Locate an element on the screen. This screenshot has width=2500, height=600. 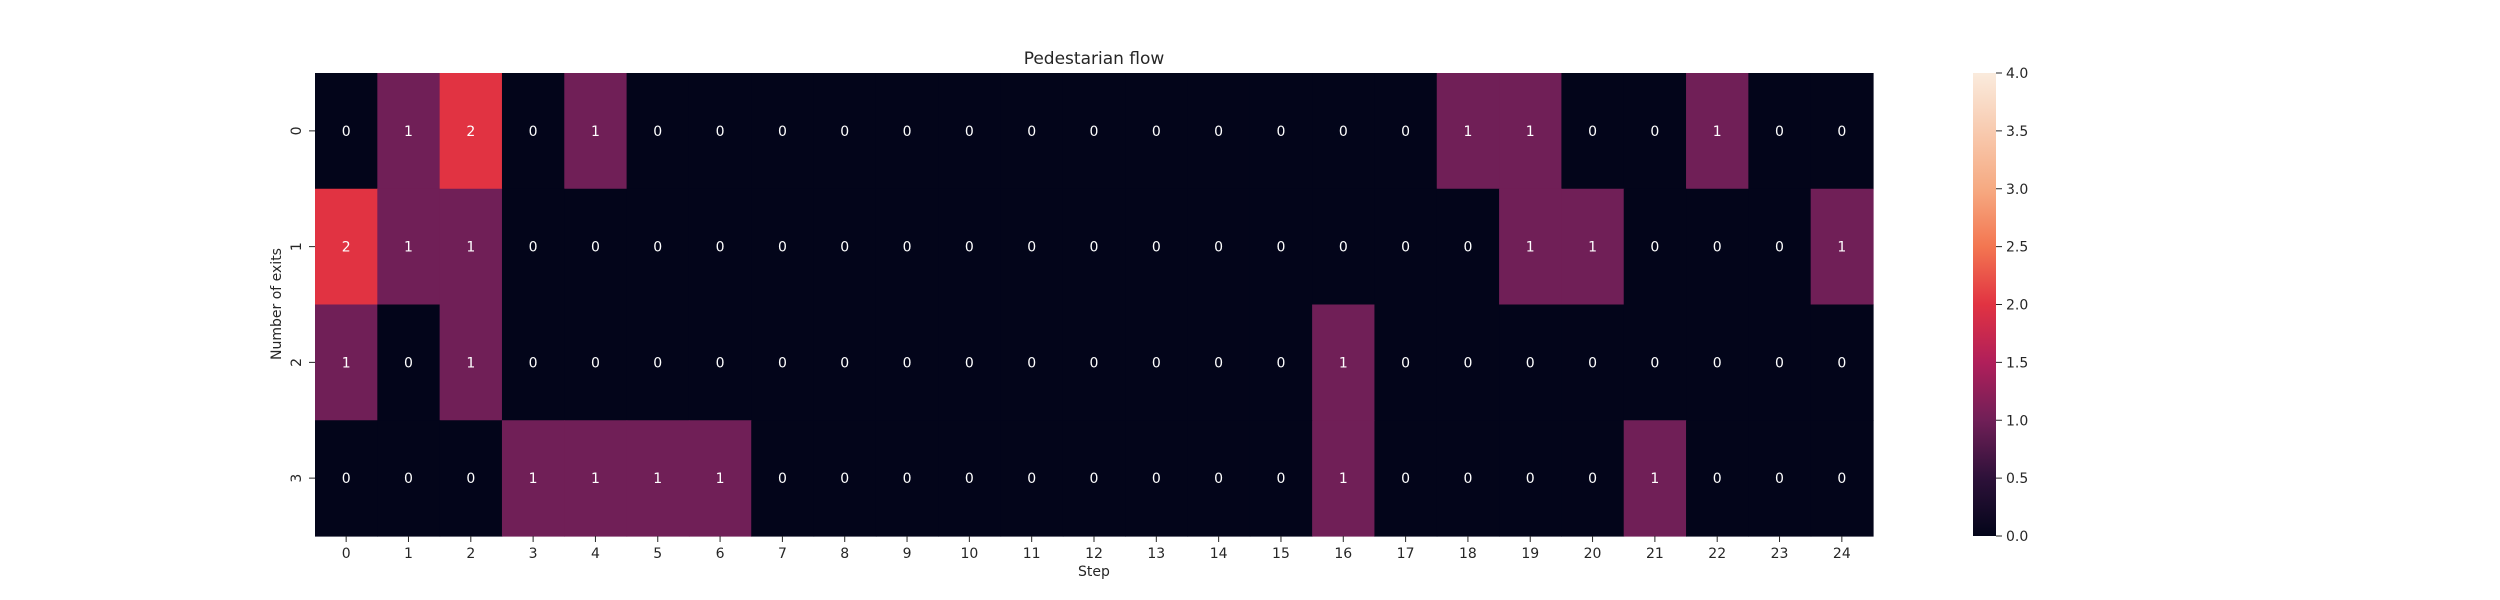
x-tick-label: 23 is located at coordinates (1780, 554).